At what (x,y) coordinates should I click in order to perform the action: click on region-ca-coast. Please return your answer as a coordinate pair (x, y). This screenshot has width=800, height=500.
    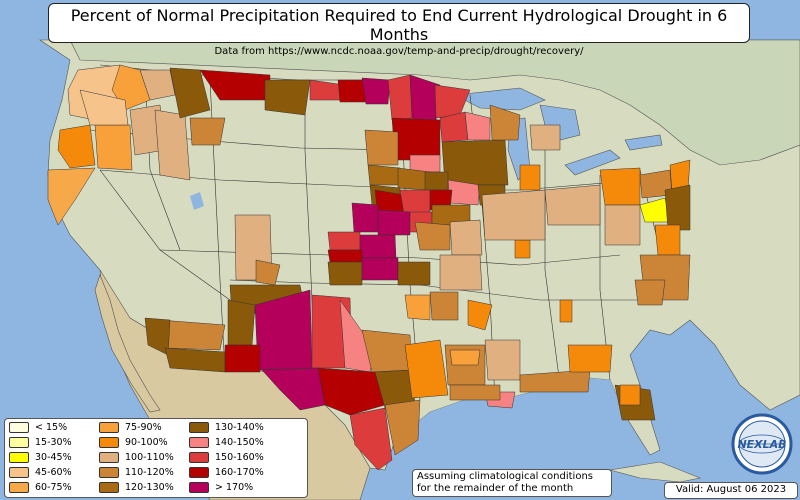
    Looking at the image, I should click on (71, 196).